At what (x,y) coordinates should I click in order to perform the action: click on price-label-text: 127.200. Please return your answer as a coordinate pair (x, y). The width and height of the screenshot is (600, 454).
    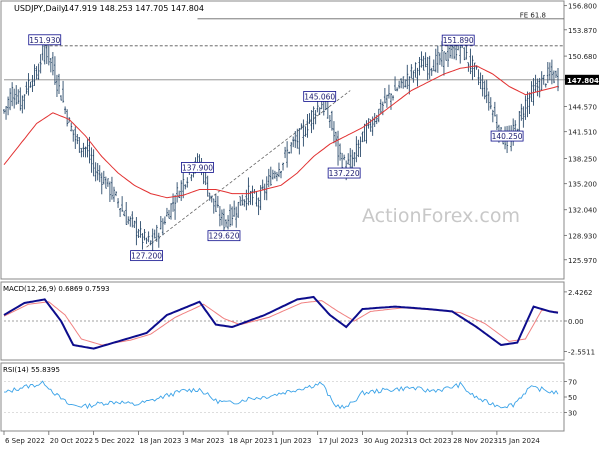
    Looking at the image, I should click on (146, 256).